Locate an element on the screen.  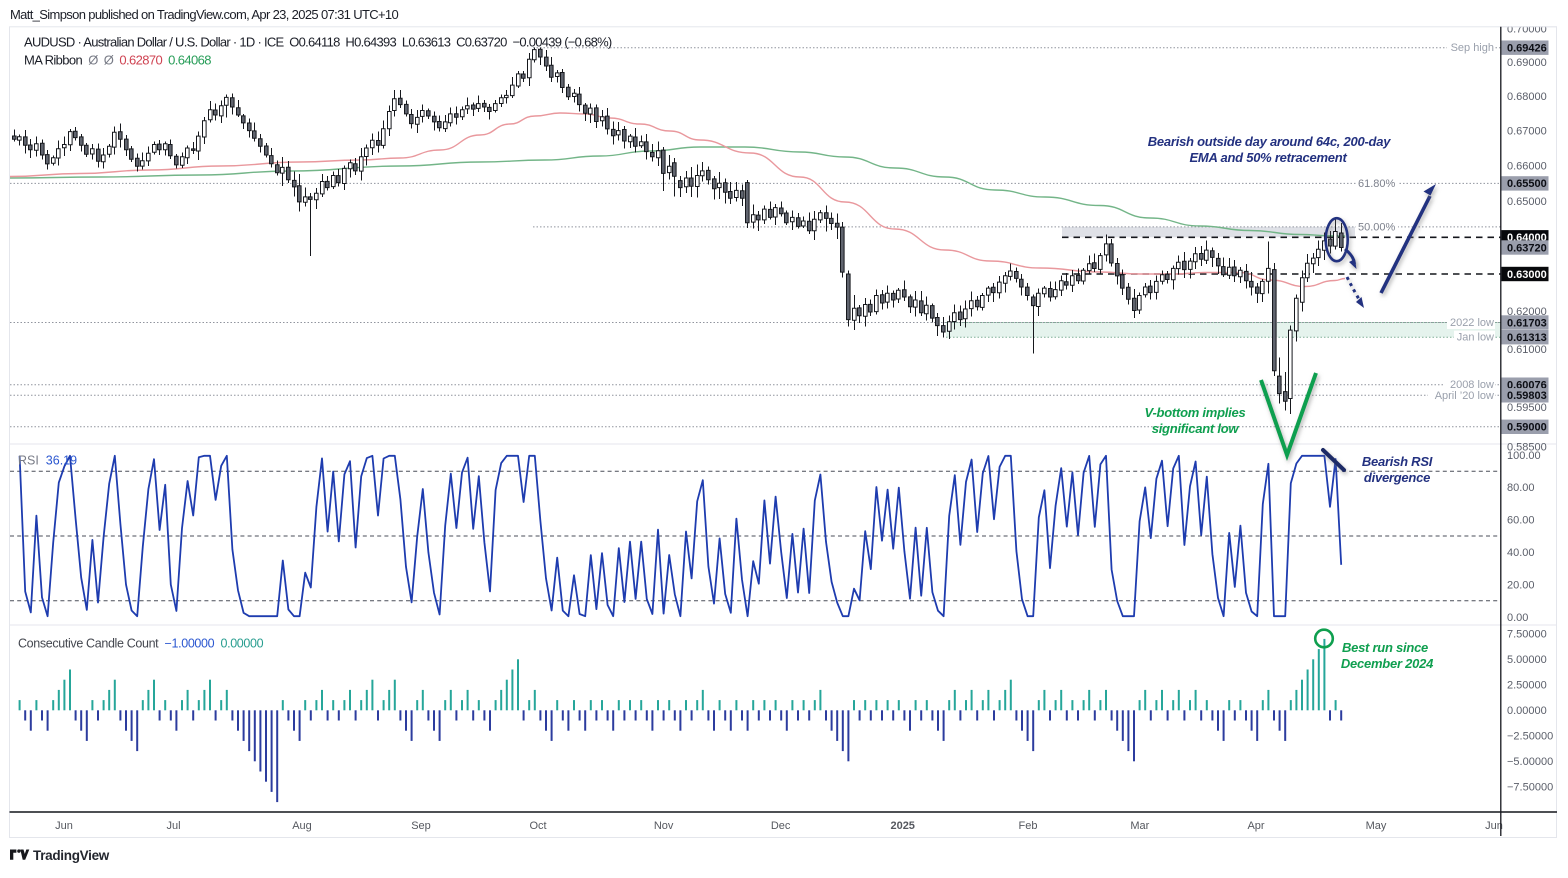
svg-text: Sep high is located at coordinates (1472, 48).